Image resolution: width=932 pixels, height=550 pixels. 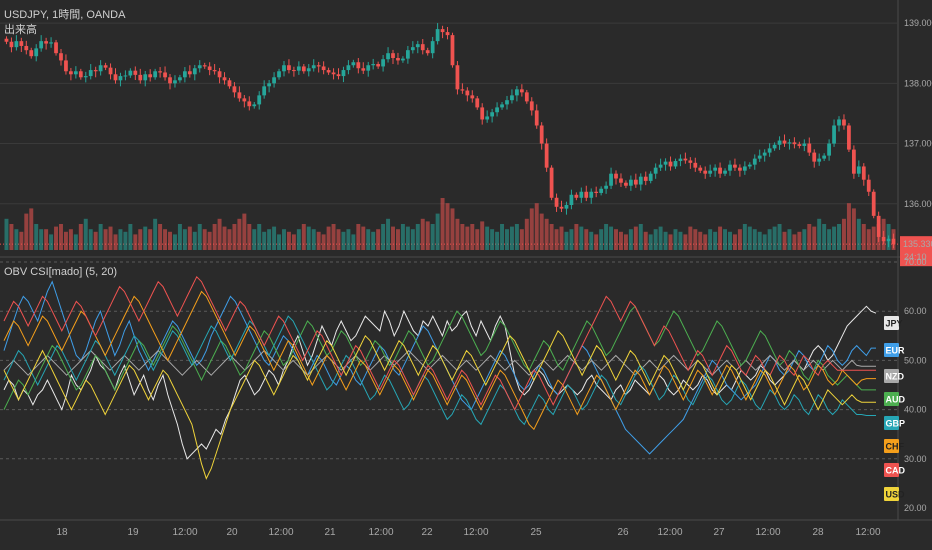 What do you see at coordinates (61, 272) in the screenshot?
I see `indicator-title: OBV CSI[mado] (5, 20)` at bounding box center [61, 272].